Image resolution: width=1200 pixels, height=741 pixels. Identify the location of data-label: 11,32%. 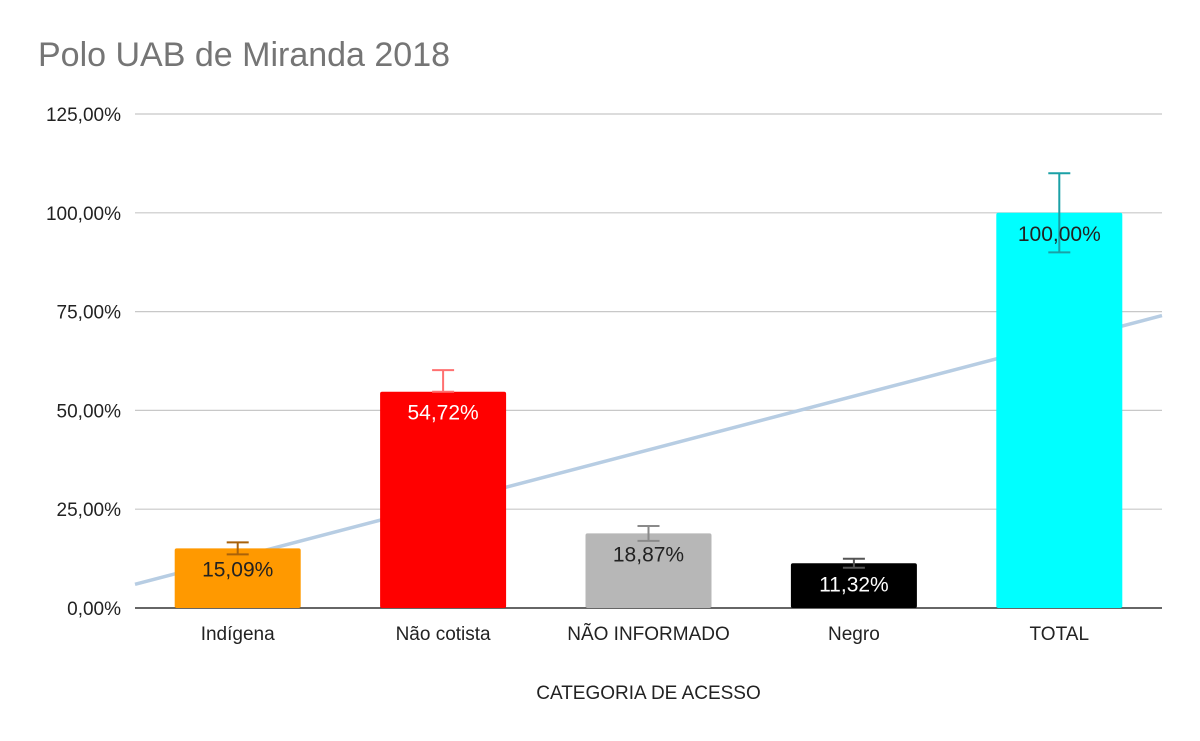
(854, 584).